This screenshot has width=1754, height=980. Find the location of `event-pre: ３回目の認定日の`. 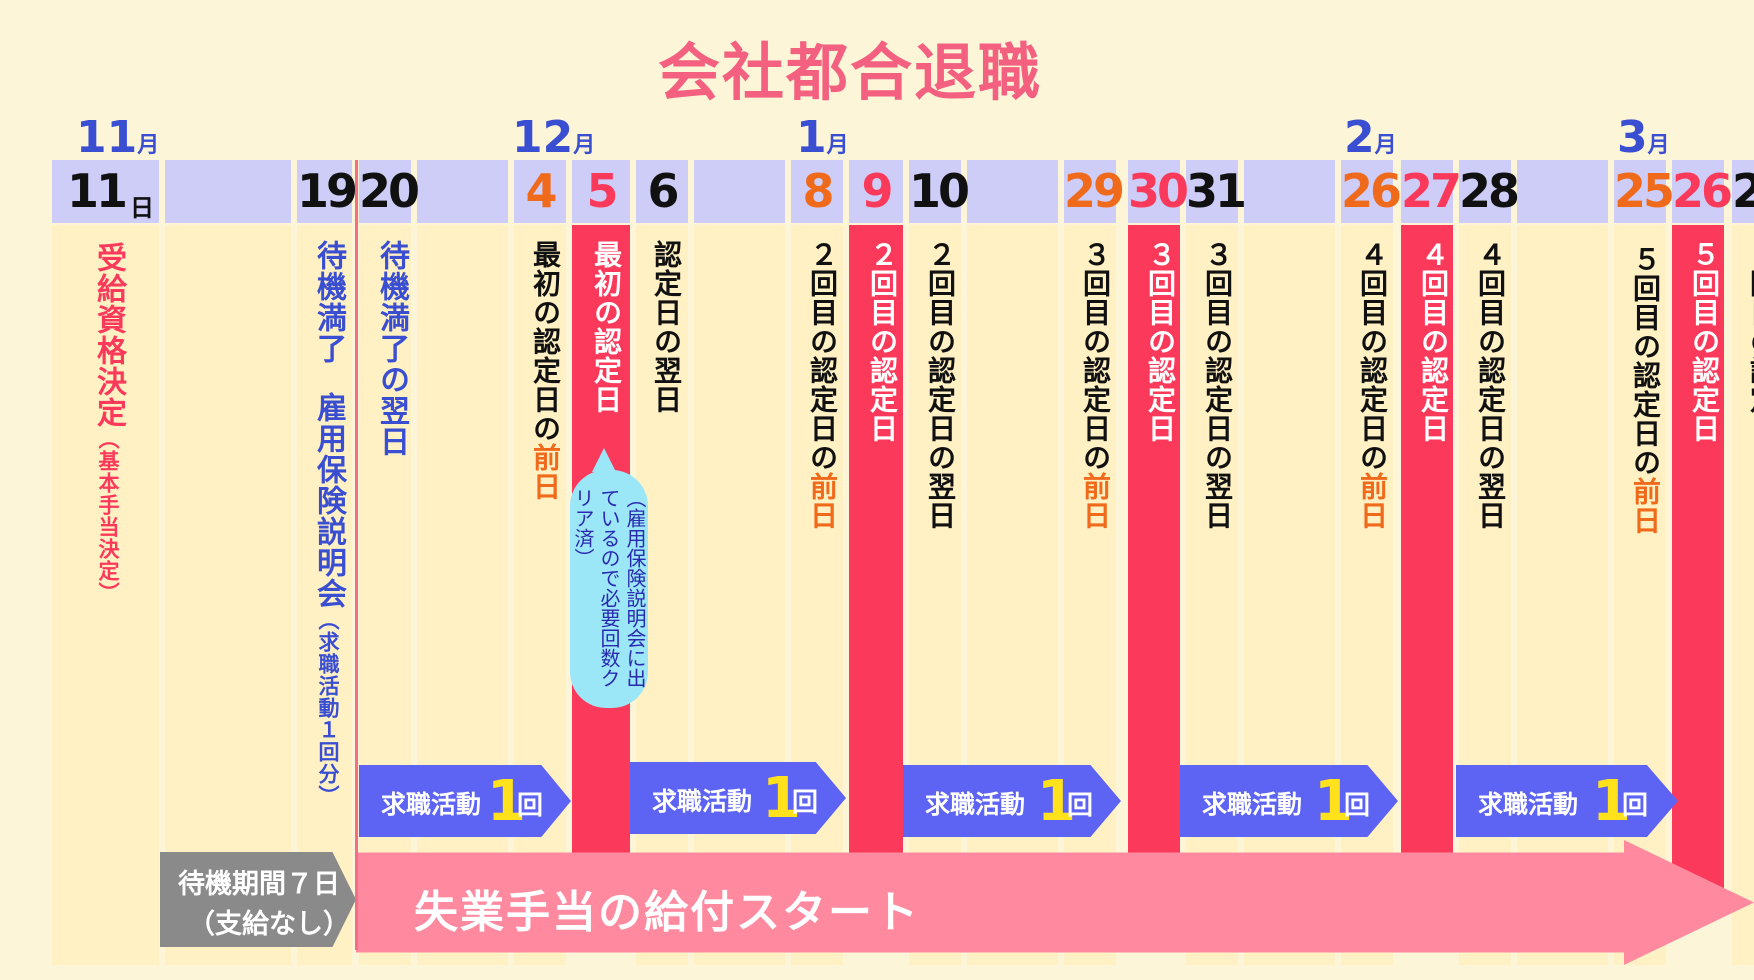

event-pre: ３回目の認定日の is located at coordinates (1095, 356).